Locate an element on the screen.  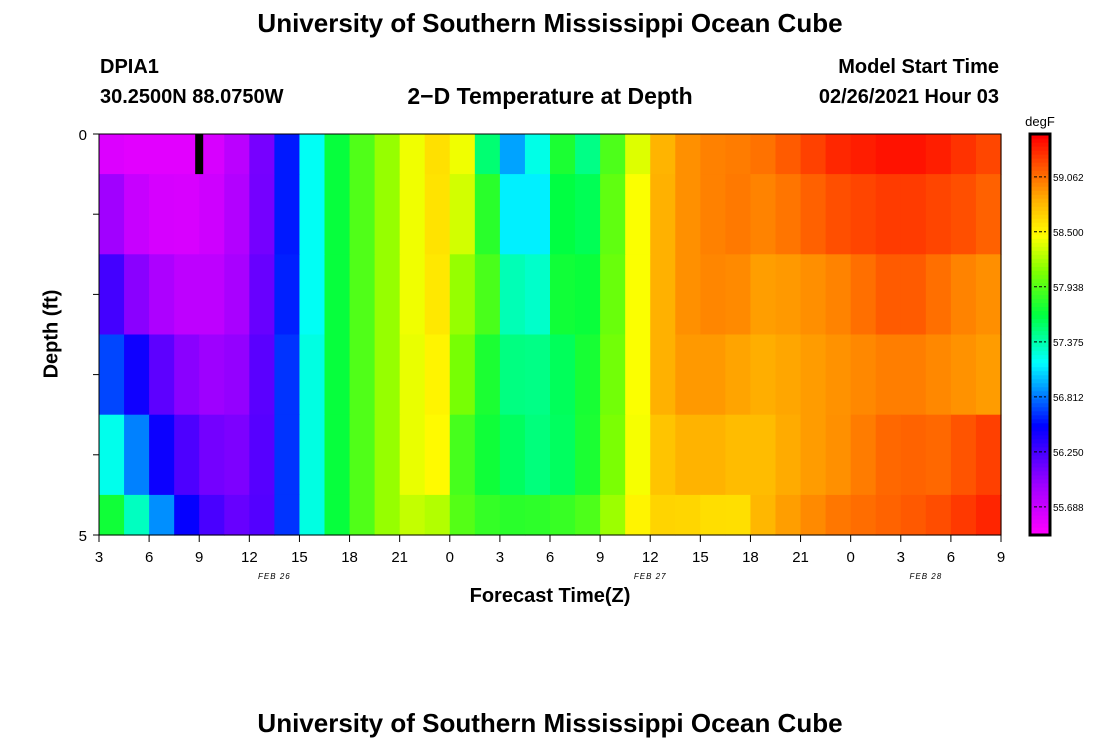
colorbar-tick-label: 55.688 is located at coordinates (1068, 508).